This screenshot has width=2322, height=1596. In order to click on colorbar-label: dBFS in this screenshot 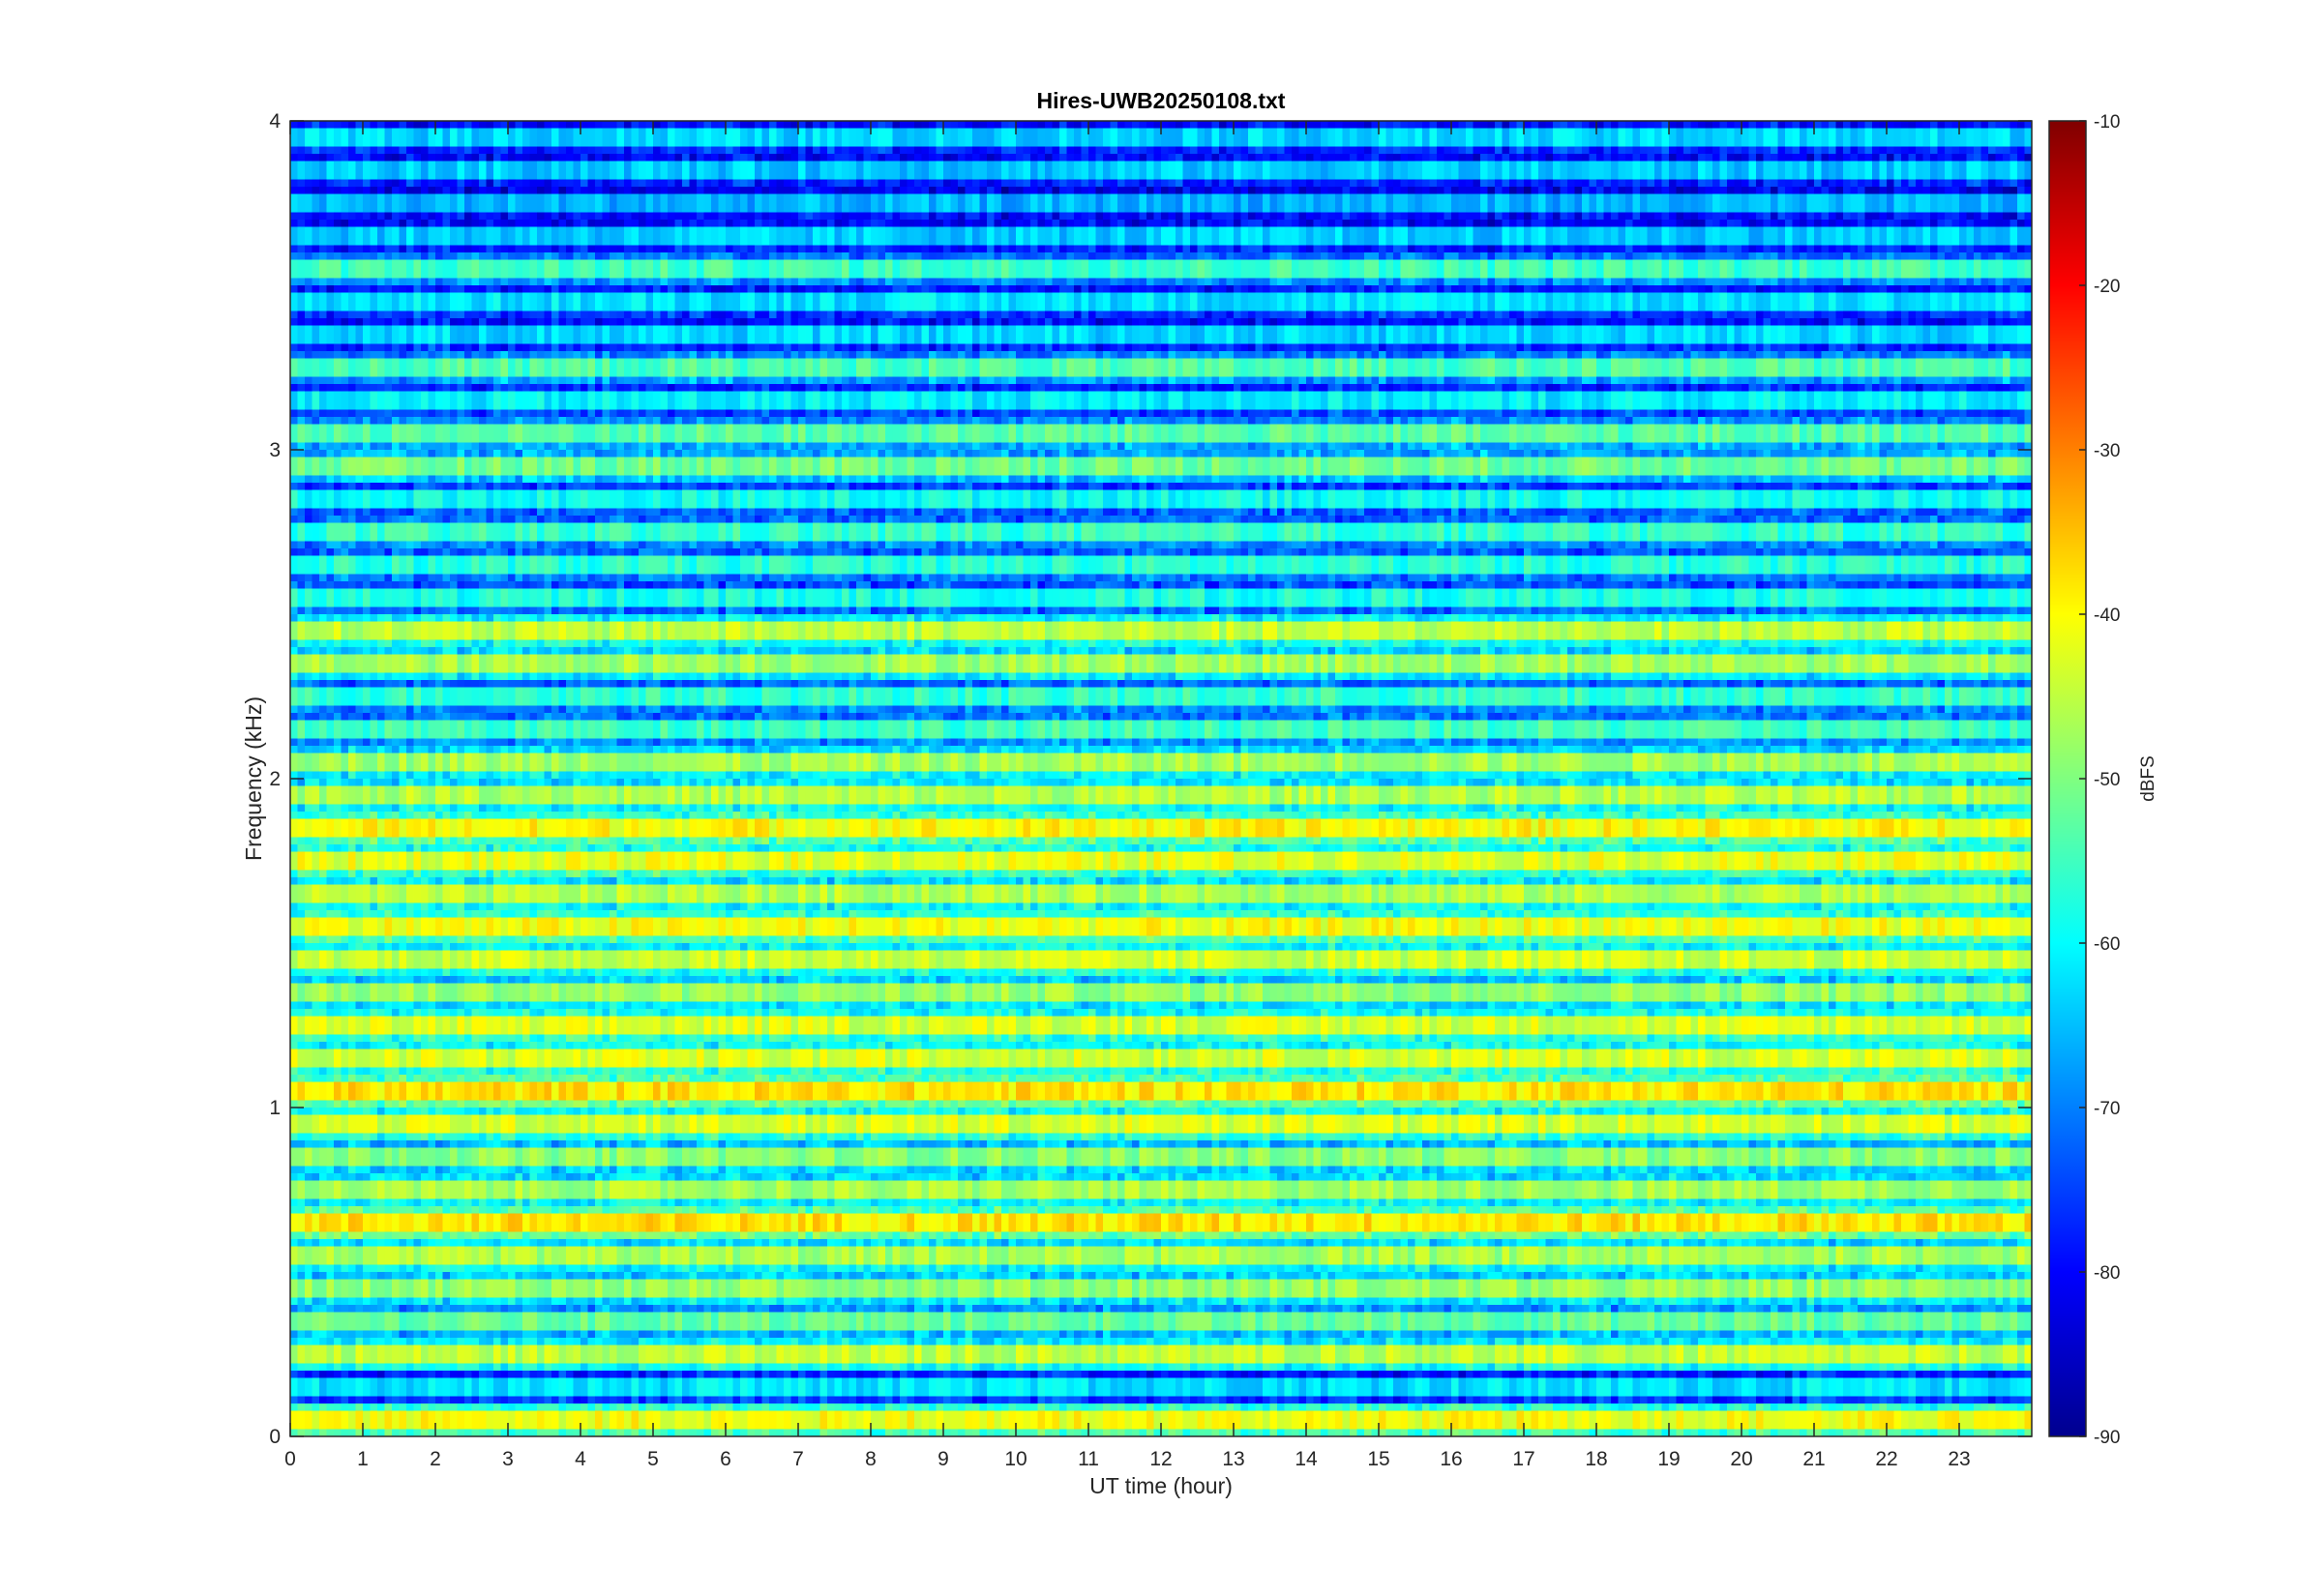, I will do `click(2148, 778)`.